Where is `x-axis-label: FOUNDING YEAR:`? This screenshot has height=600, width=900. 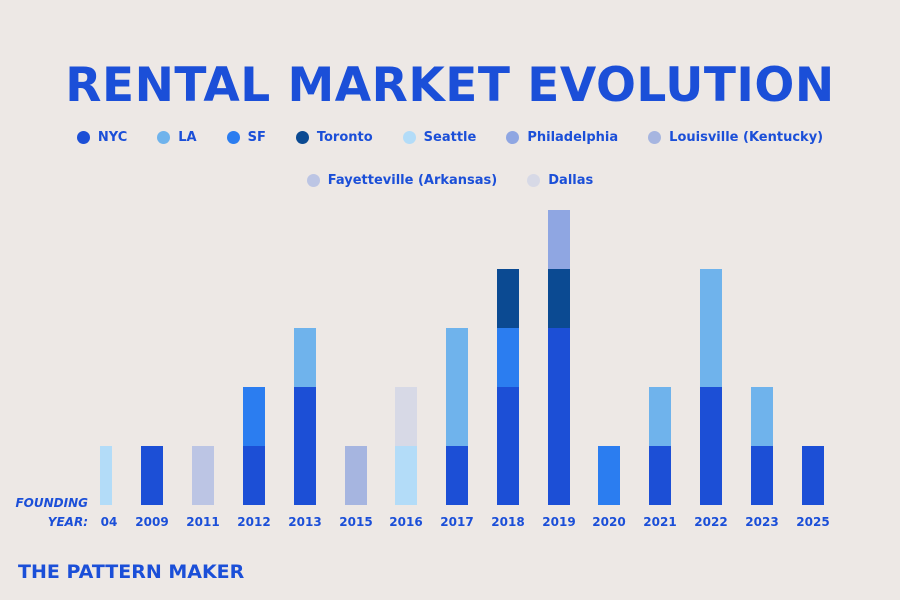 x-axis-label: FOUNDING YEAR: is located at coordinates (44, 513).